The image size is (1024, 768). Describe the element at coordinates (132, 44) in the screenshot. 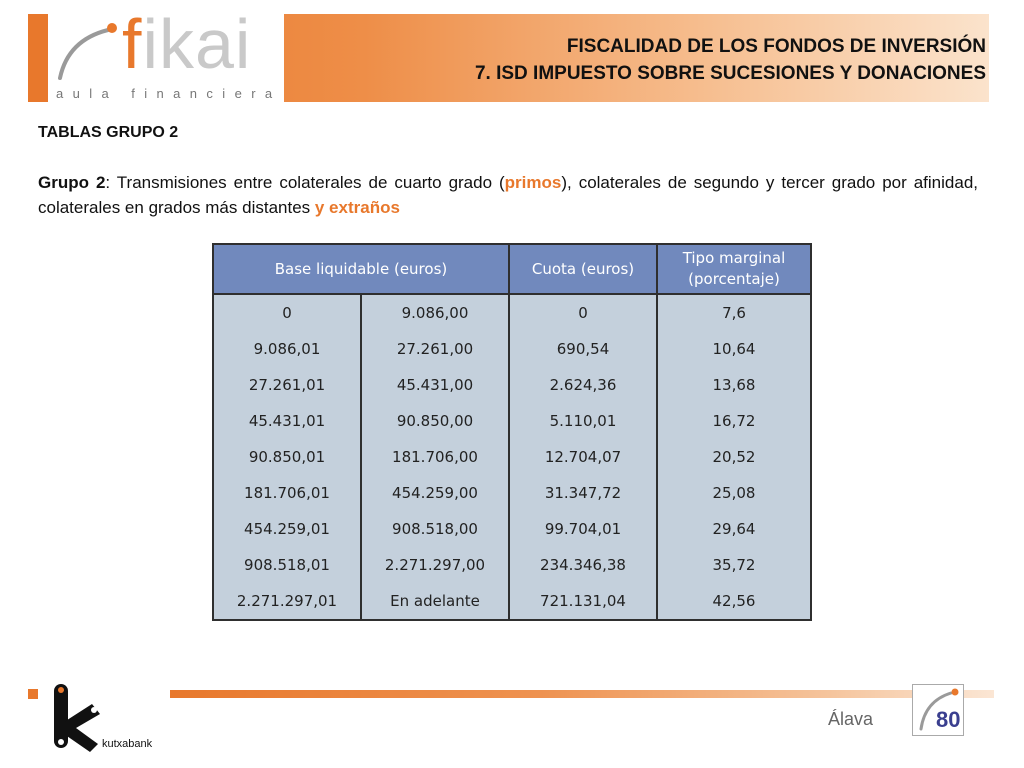

I see `logo-wordmark-accent: f` at that location.